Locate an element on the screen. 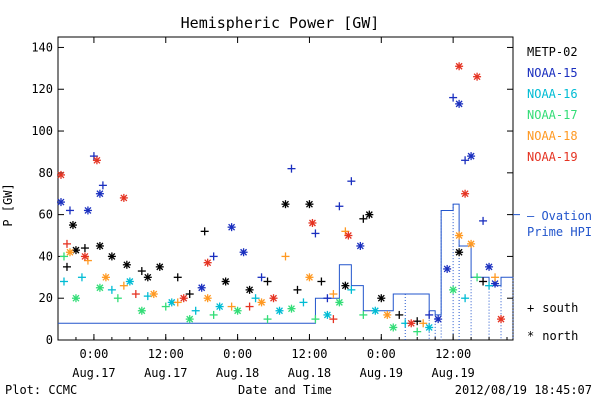 The image size is (600, 400). y-tick-label: 40 is located at coordinates (46, 256).